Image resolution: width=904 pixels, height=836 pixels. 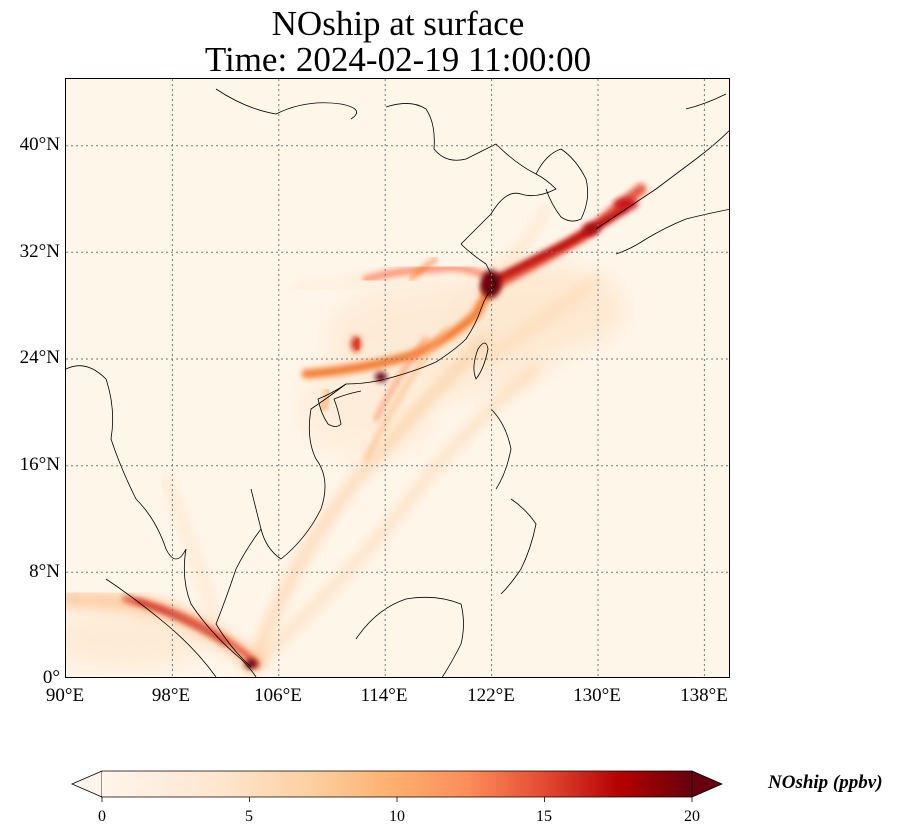 I want to click on lat-tick-24n: 24°N, so click(x=39, y=357).